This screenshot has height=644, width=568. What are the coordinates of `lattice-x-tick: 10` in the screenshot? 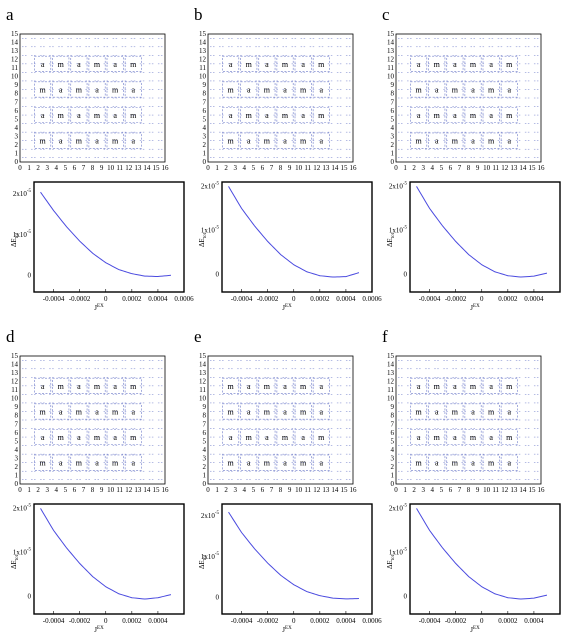 It's located at (111, 490).